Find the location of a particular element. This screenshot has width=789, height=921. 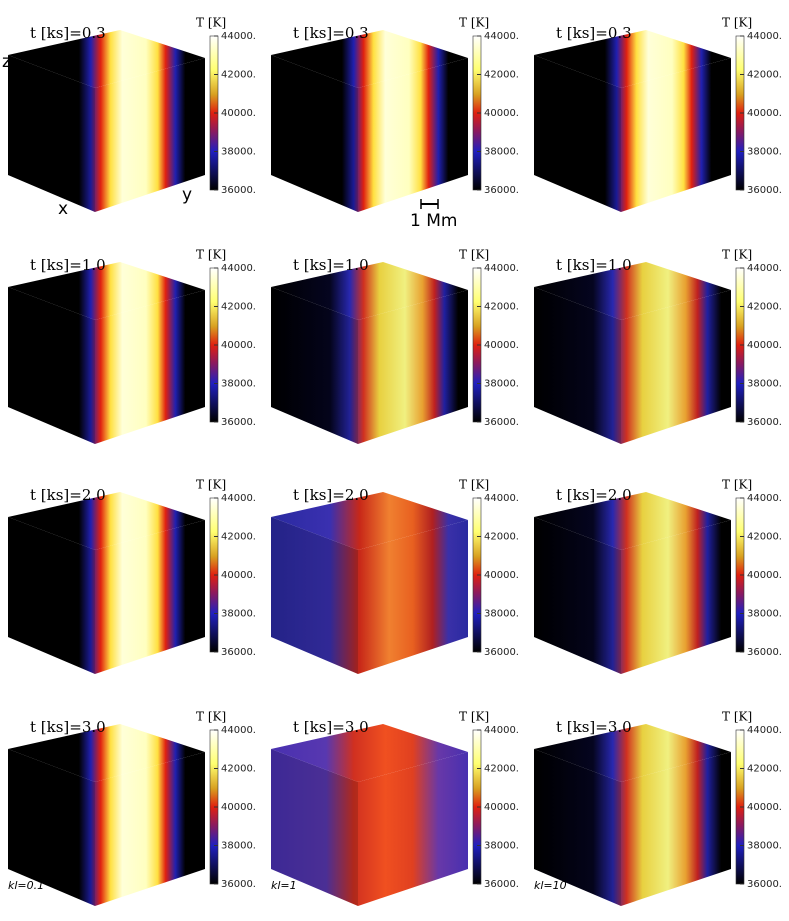

column-label: kl=0.1 is located at coordinates (26, 885).